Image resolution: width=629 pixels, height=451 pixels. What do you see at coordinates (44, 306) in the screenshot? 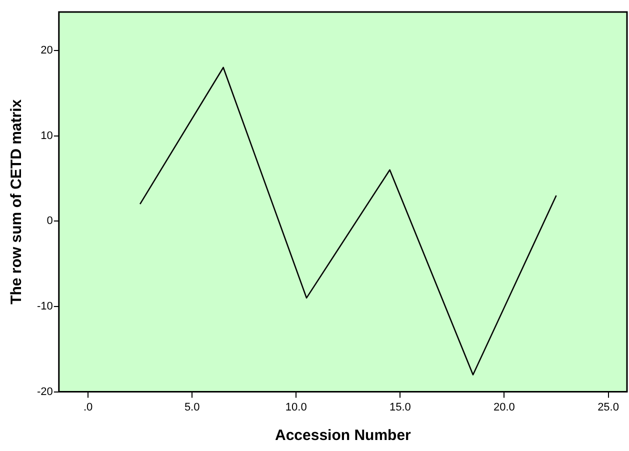
I see `y-tick-label: -10` at bounding box center [44, 306].